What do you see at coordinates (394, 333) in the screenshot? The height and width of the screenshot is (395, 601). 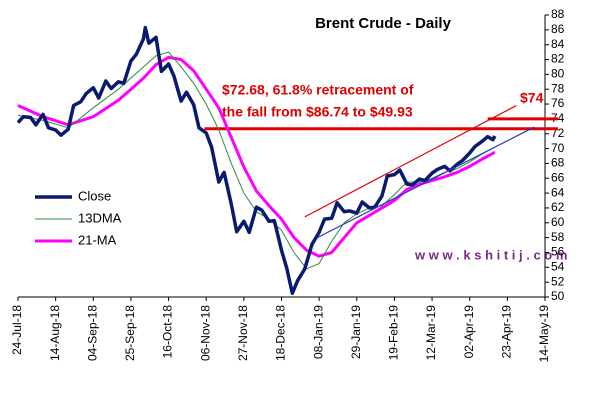 I see `x-tick-label: 19-Feb-19` at bounding box center [394, 333].